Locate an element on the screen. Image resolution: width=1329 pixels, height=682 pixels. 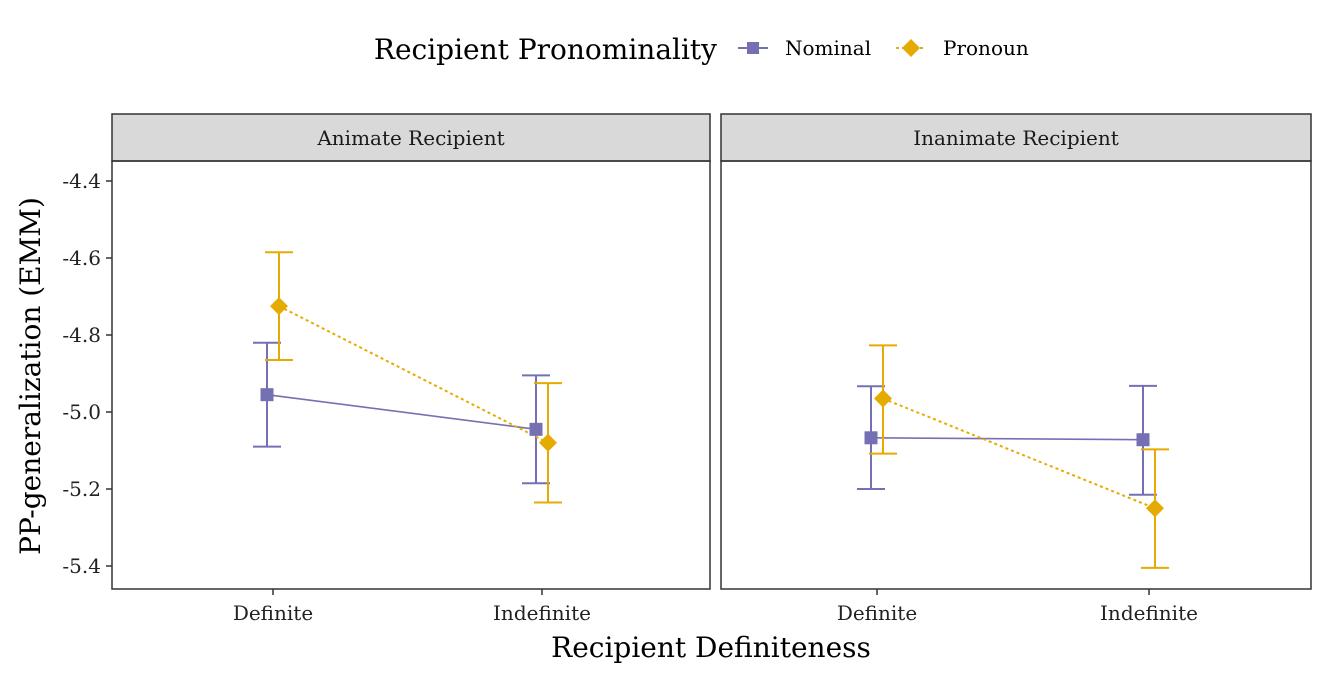
x-axis-title: Recipient Definiteness is located at coordinates (711, 647).